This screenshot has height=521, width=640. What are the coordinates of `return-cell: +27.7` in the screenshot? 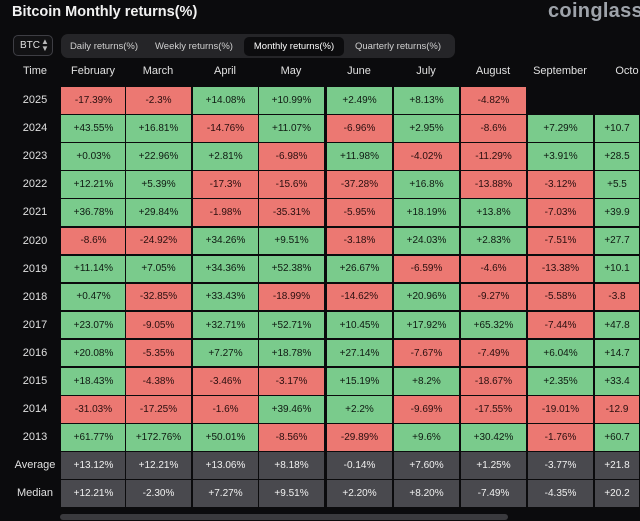 It's located at (617, 241).